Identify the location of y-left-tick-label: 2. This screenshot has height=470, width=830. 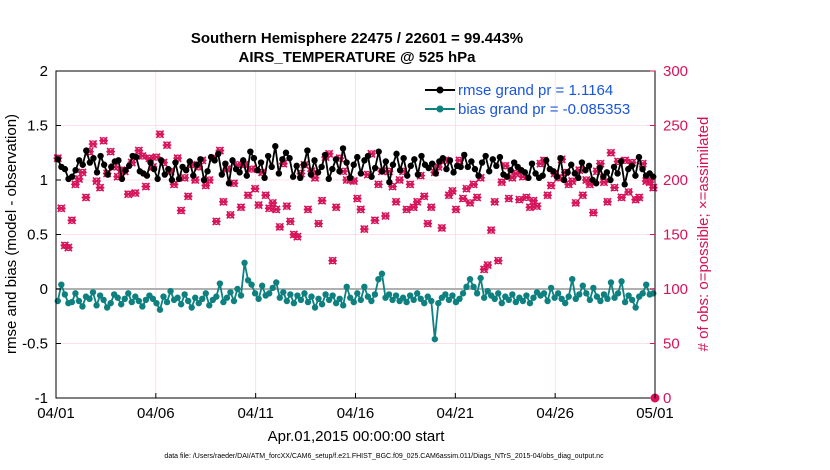
(44, 71).